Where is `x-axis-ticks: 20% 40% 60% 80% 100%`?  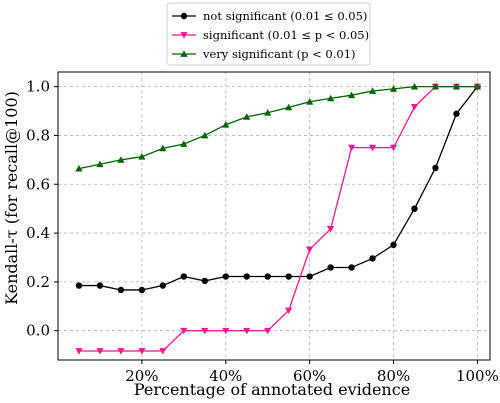
x-axis-ticks: 20% 40% 60% 80% 100% is located at coordinates (312, 372).